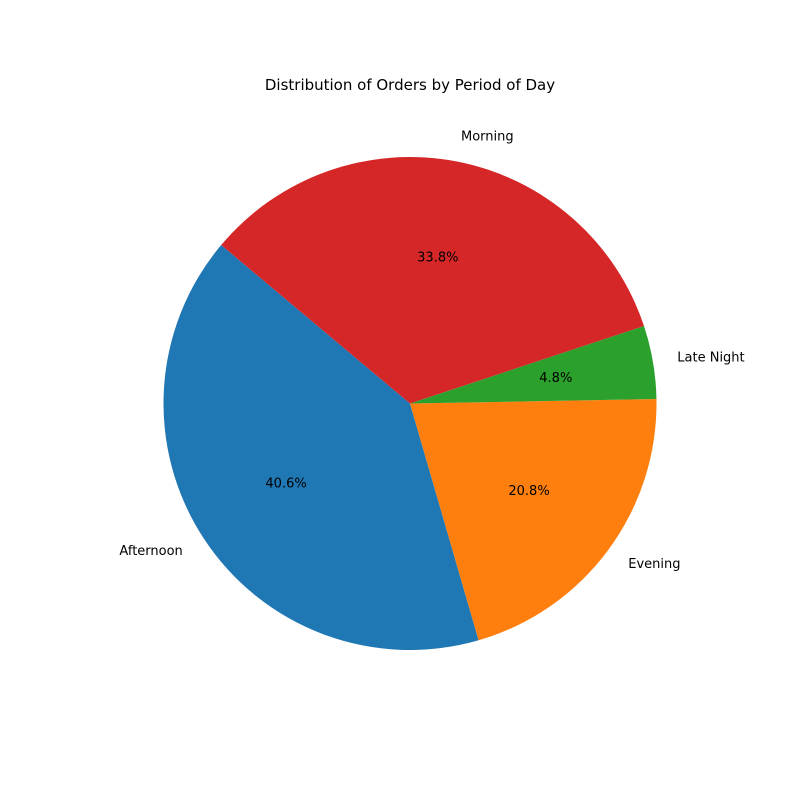 The height and width of the screenshot is (800, 800). I want to click on slice-label-evening: Evening, so click(654, 564).